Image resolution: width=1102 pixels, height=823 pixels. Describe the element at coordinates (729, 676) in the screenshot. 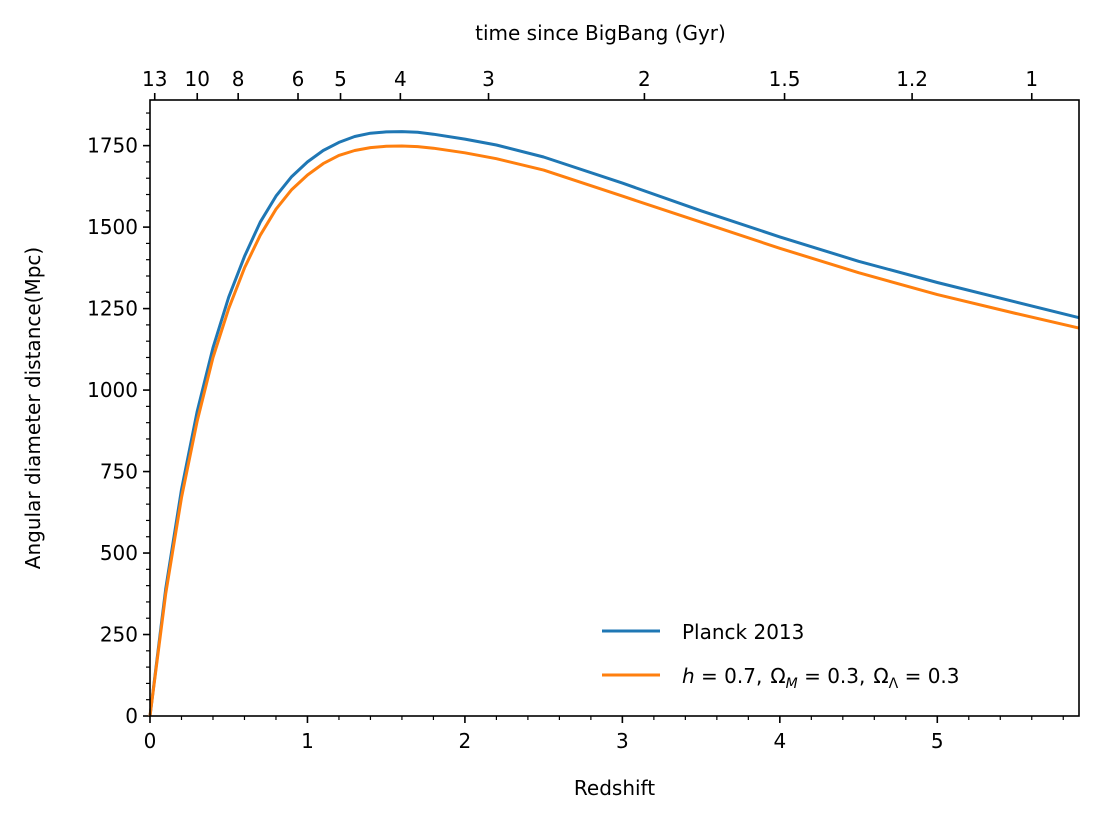

I see `legend-h-value: = 0.7,` at that location.